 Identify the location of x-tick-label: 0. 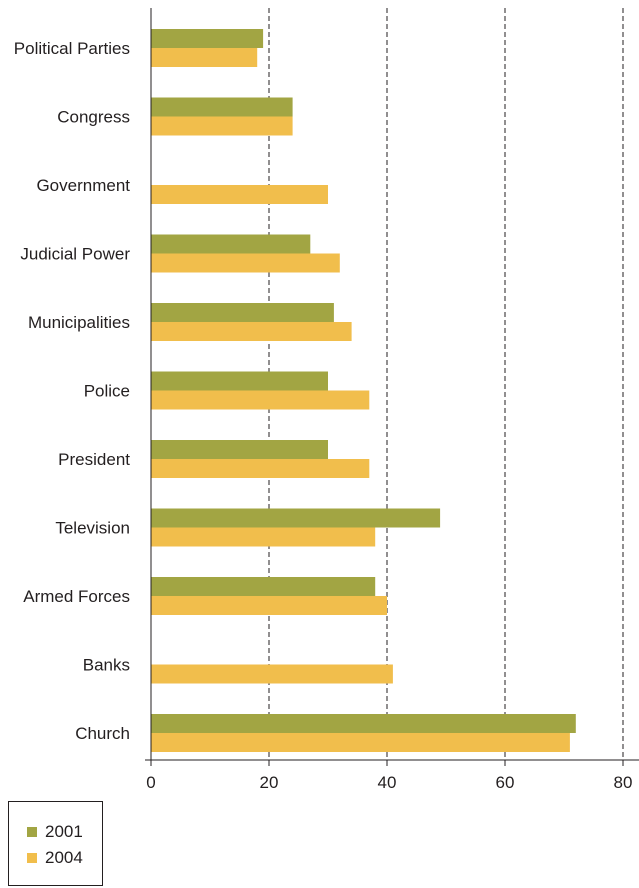
(150, 782).